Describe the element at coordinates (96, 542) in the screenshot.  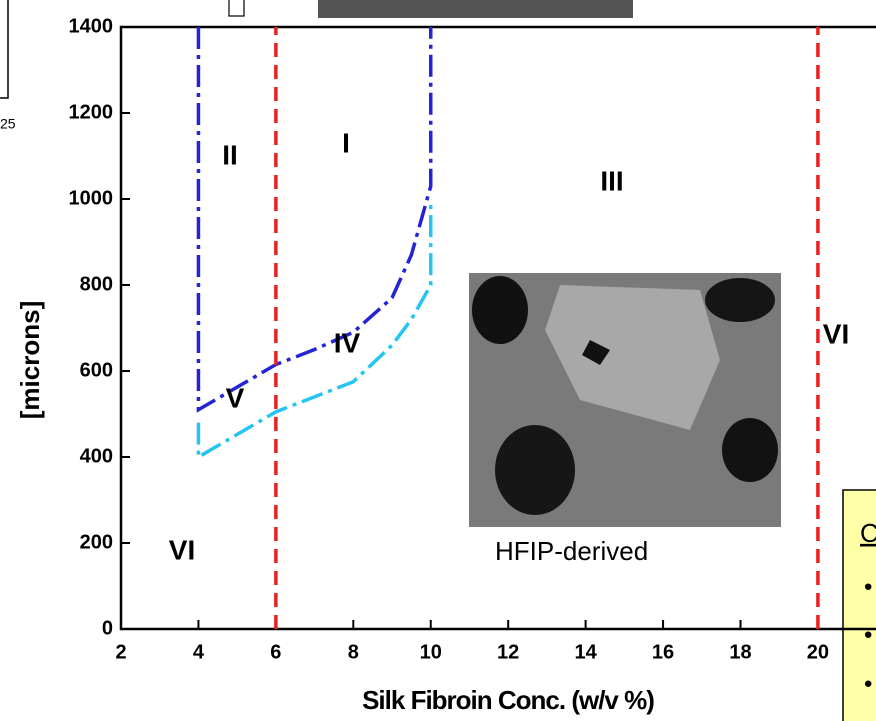
I see `y-tick-label: 200` at that location.